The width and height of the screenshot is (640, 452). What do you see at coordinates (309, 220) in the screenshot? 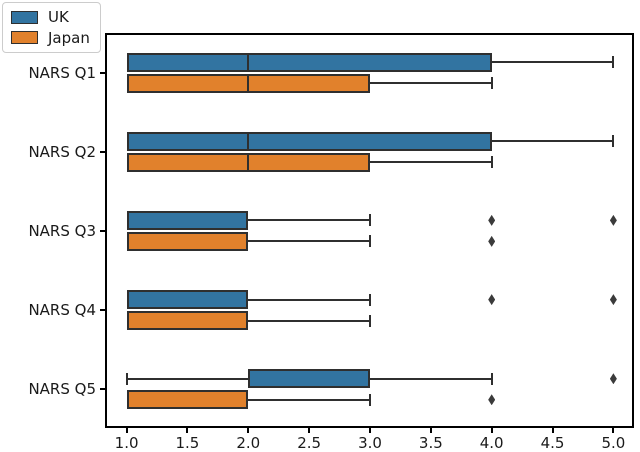
I see `whisker-uk-nars-q3` at bounding box center [309, 220].